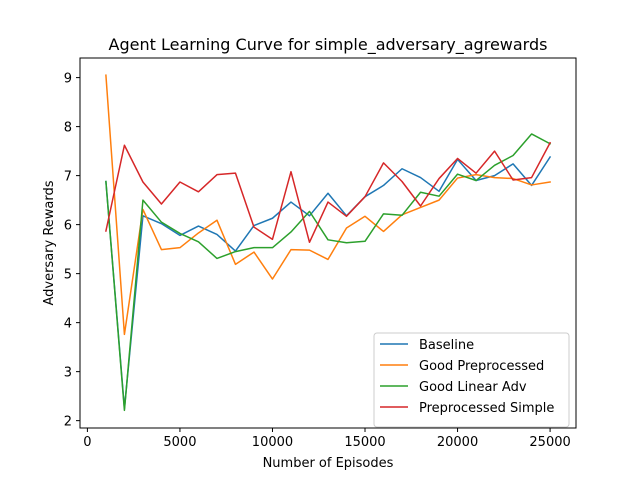 The width and height of the screenshot is (640, 484). What do you see at coordinates (68, 373) in the screenshot?
I see `y-tick-label: 3` at bounding box center [68, 373].